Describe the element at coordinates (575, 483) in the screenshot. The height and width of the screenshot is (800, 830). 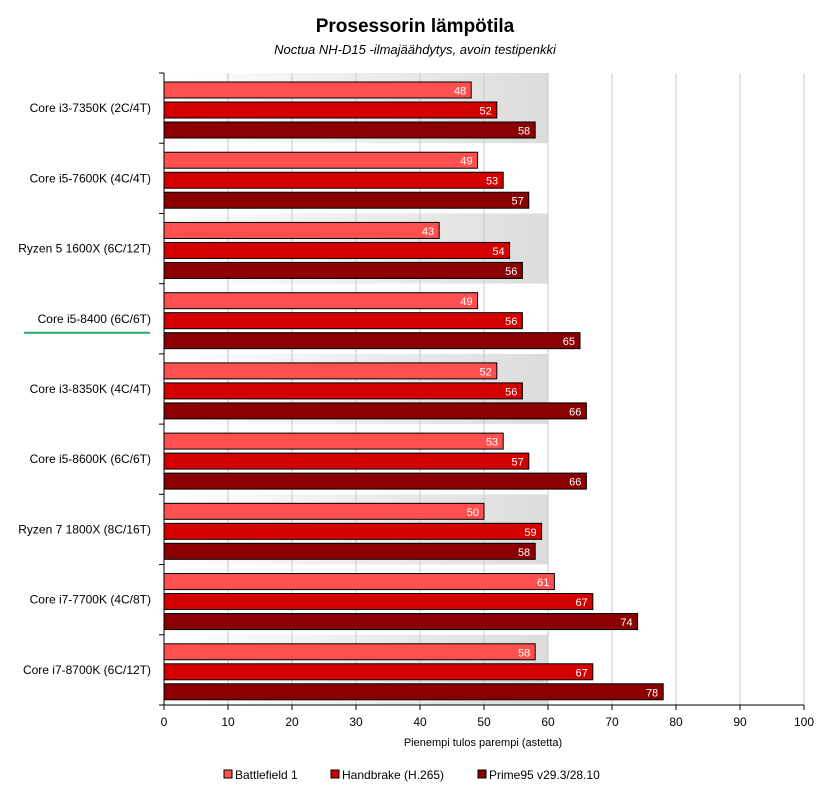
I see `value-label-core-i5-8600k-6c-6t-prime95-v29-3-28-10: 66` at that location.